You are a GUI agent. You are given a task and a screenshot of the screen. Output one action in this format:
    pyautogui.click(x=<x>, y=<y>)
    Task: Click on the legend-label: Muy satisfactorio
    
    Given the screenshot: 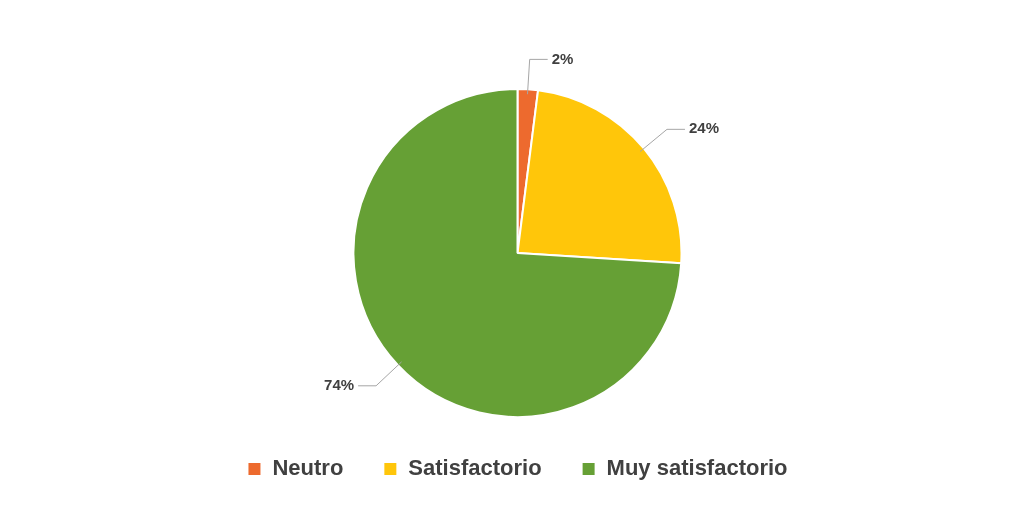 What is the action you would take?
    pyautogui.click(x=697, y=468)
    